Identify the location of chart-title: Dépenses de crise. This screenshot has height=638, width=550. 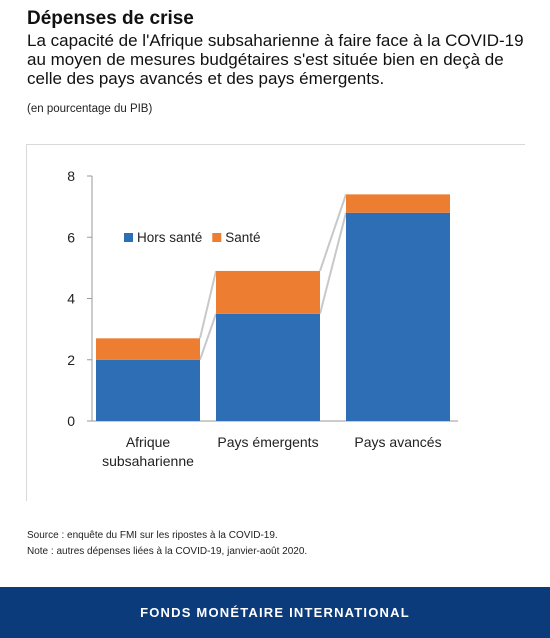
(110, 18).